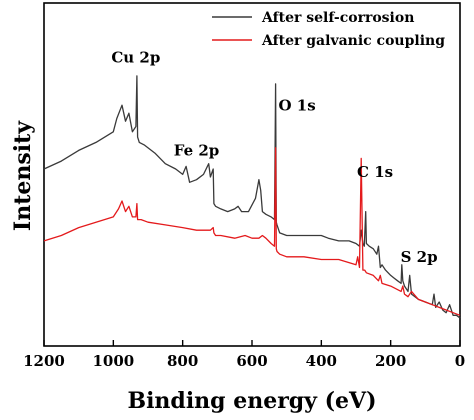 This screenshot has width=474, height=420. I want to click on y-axis-title: Intensity, so click(23, 175).